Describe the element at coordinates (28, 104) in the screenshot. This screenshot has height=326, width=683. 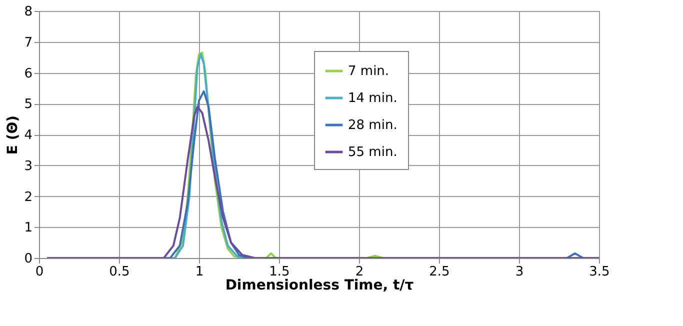
I see `y-tick-label: 5` at that location.